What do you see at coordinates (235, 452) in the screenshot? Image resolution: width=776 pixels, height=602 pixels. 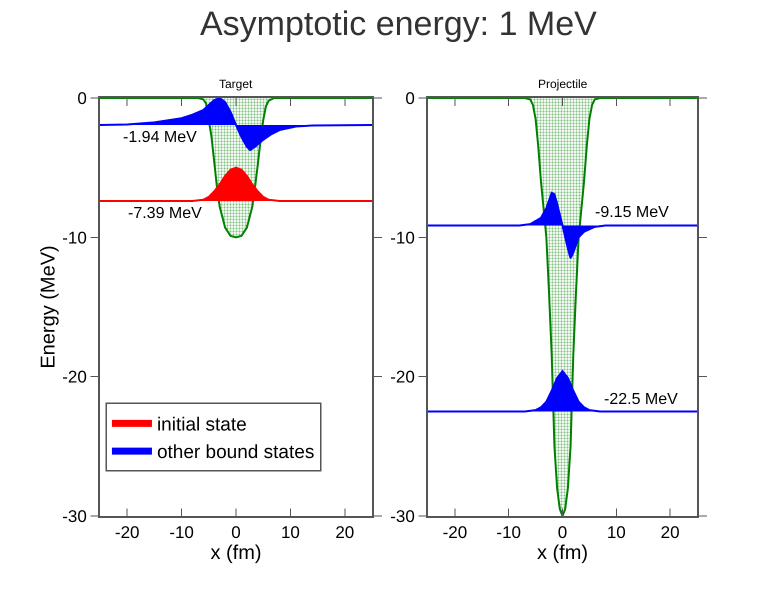 I see `legend-label: other bound states` at bounding box center [235, 452].